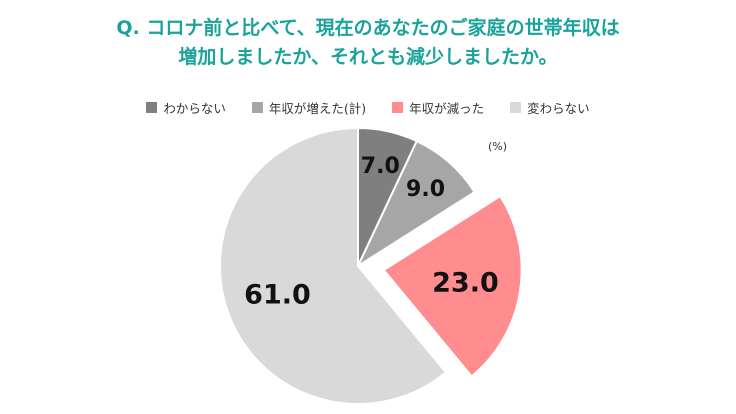 The image size is (736, 414). Describe the element at coordinates (380, 166) in the screenshot. I see `slice-label-unknown: 7.0` at that location.